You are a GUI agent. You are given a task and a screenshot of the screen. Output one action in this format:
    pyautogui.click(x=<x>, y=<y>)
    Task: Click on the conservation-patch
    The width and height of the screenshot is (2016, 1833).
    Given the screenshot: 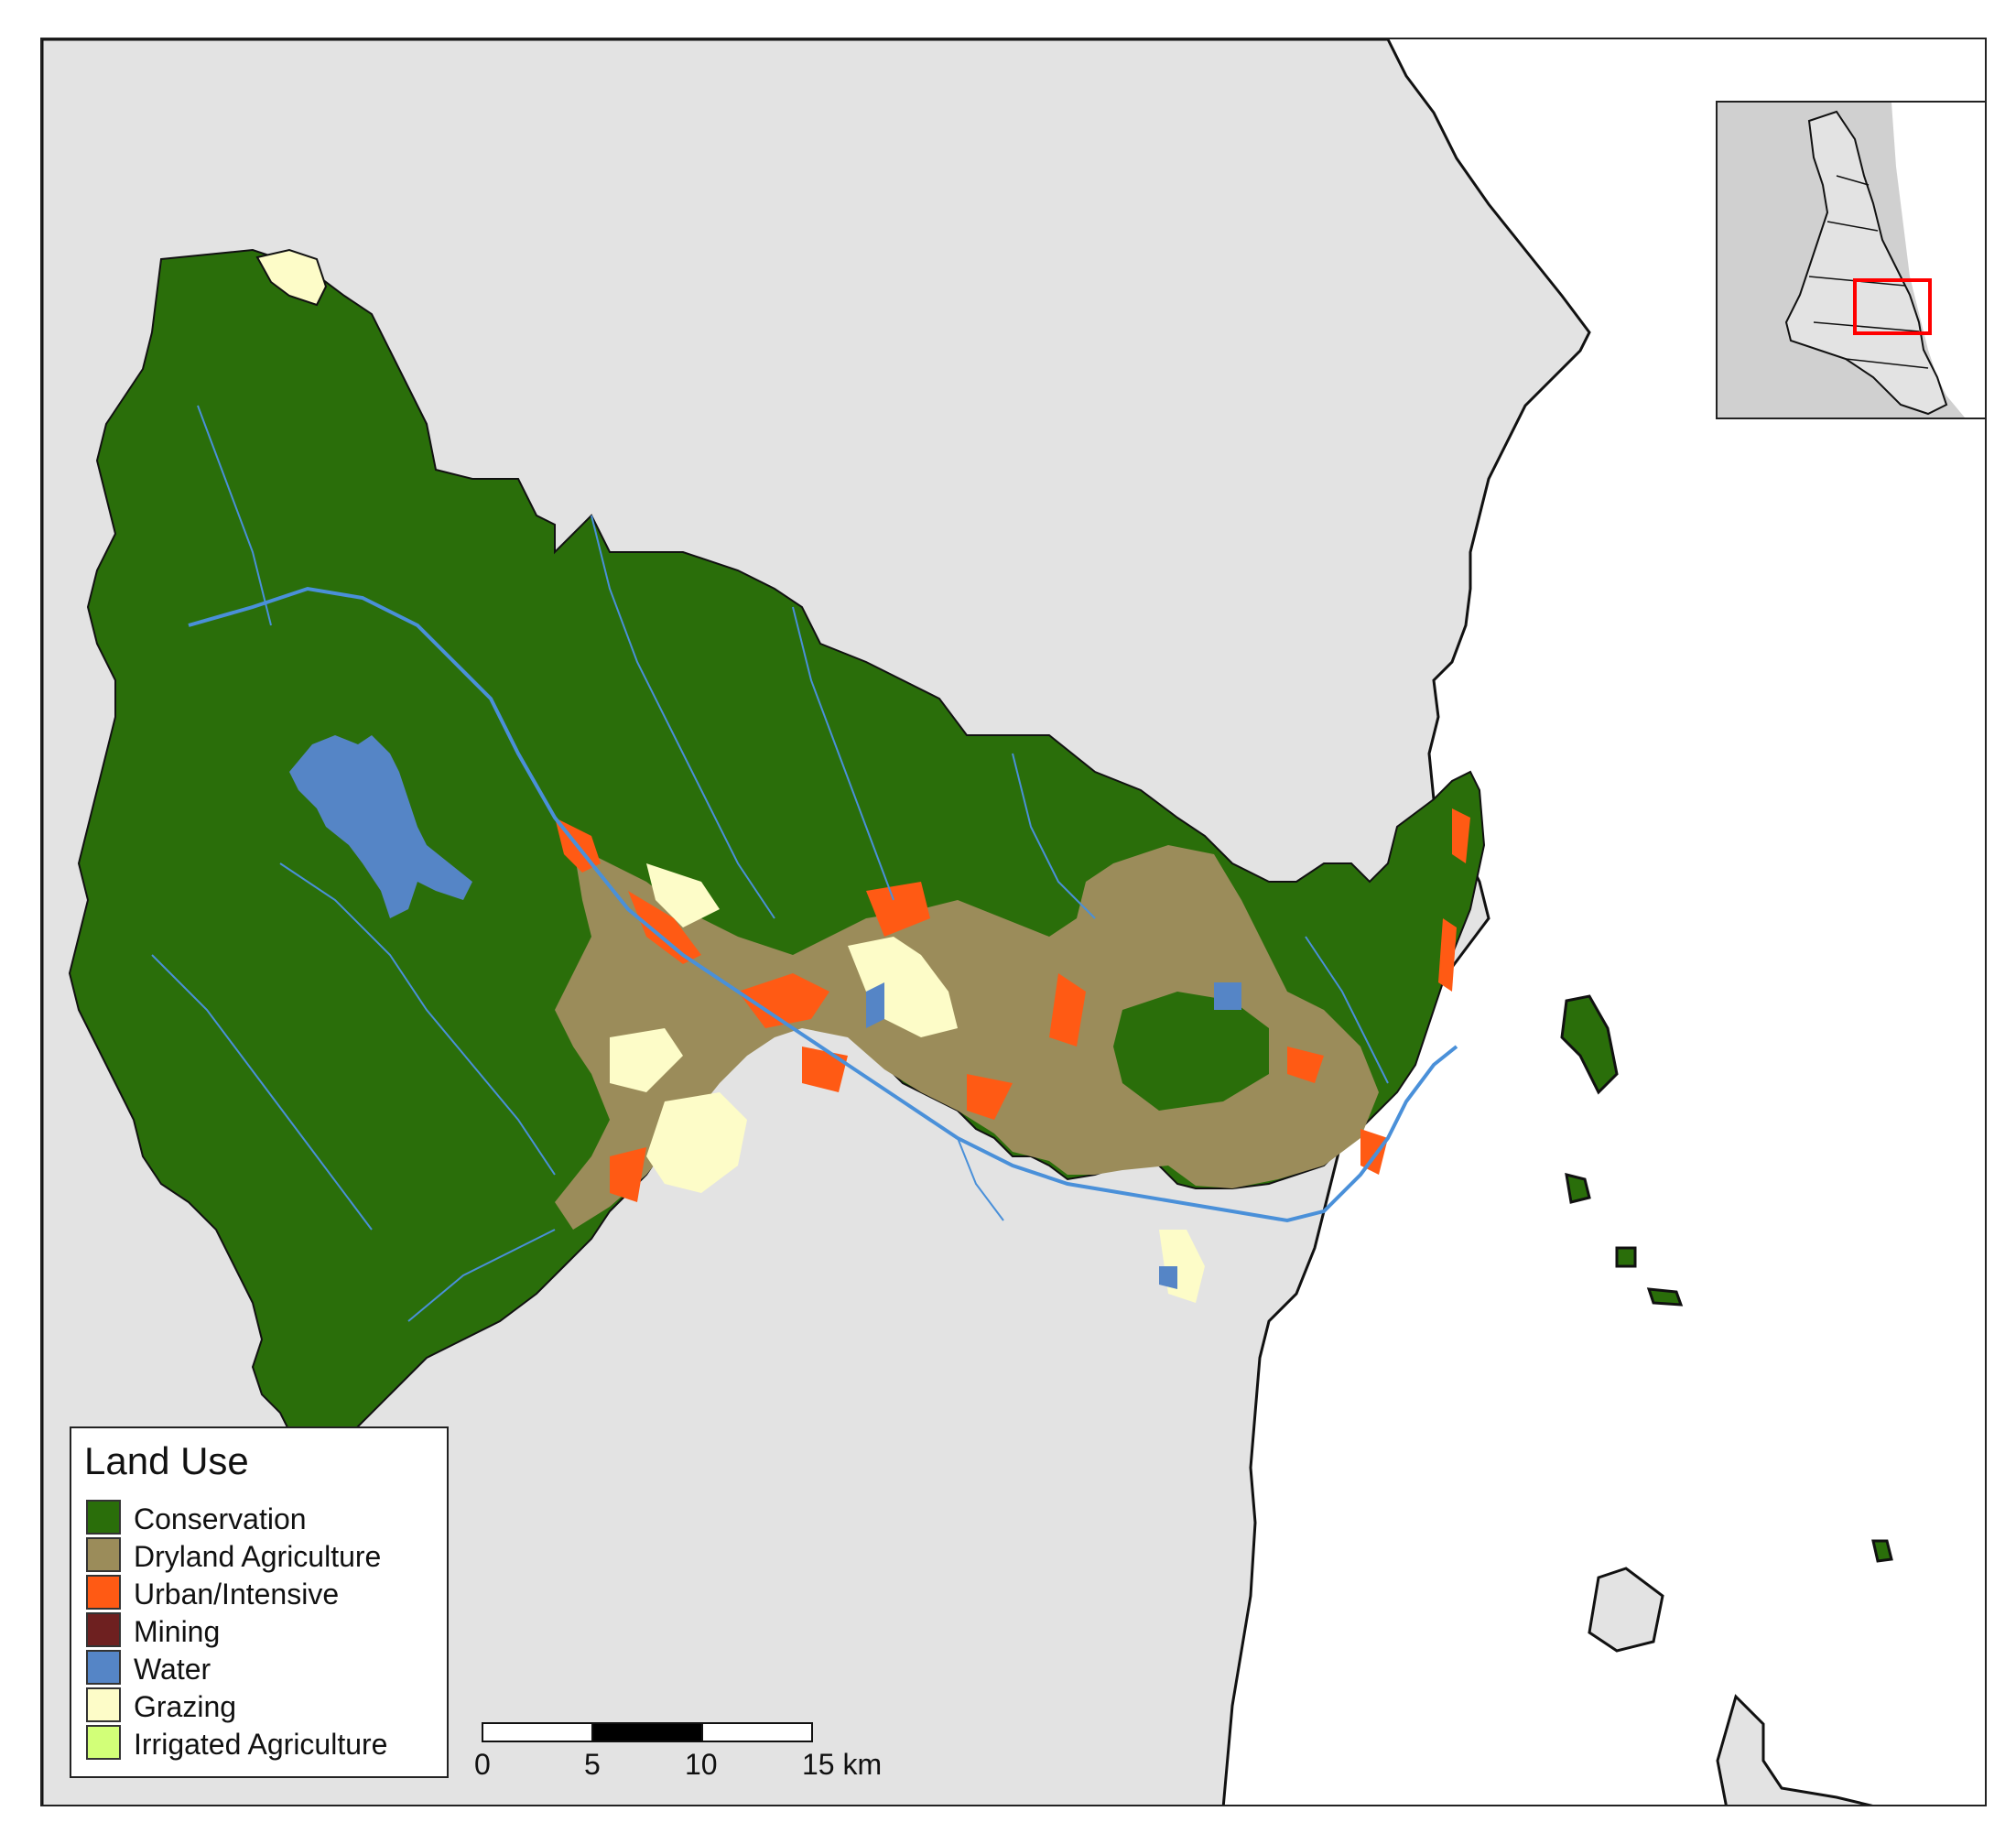 What is the action you would take?
    pyautogui.click(x=1191, y=1051)
    